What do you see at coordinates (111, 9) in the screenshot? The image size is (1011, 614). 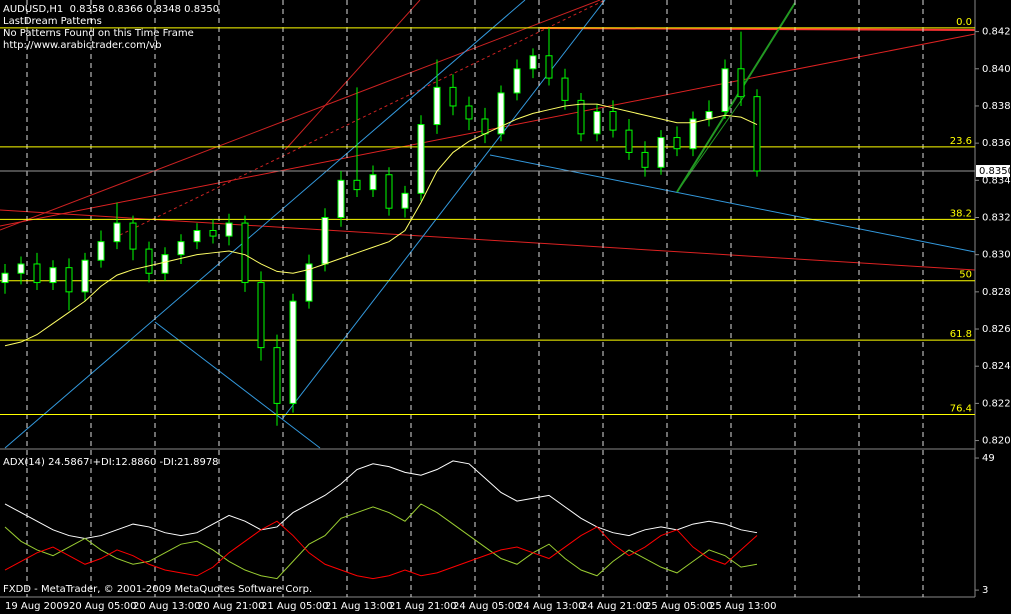 I see `chart-title: AUDUSD,H1 0.8358 0.8366 0.8348 0.8350` at bounding box center [111, 9].